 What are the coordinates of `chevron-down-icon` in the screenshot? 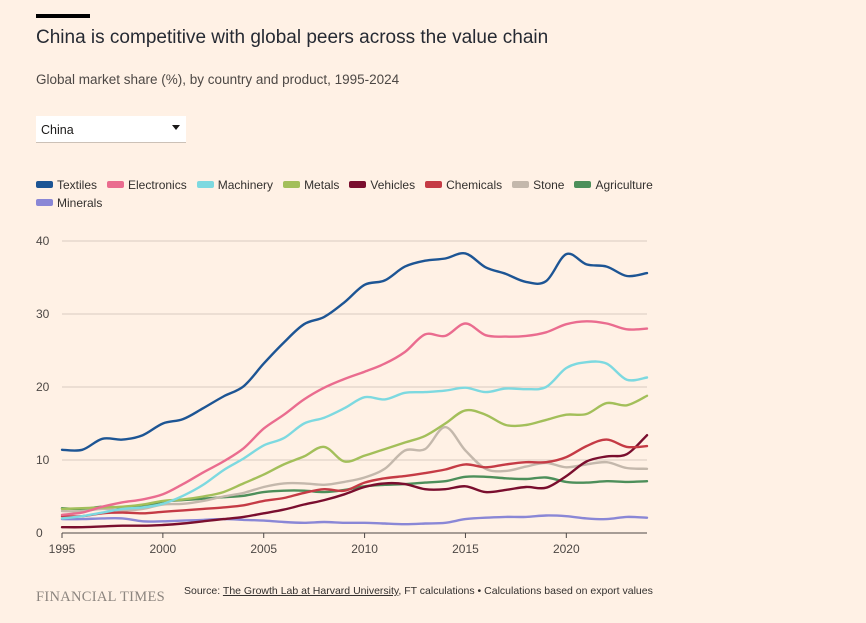 It's located at (176, 127).